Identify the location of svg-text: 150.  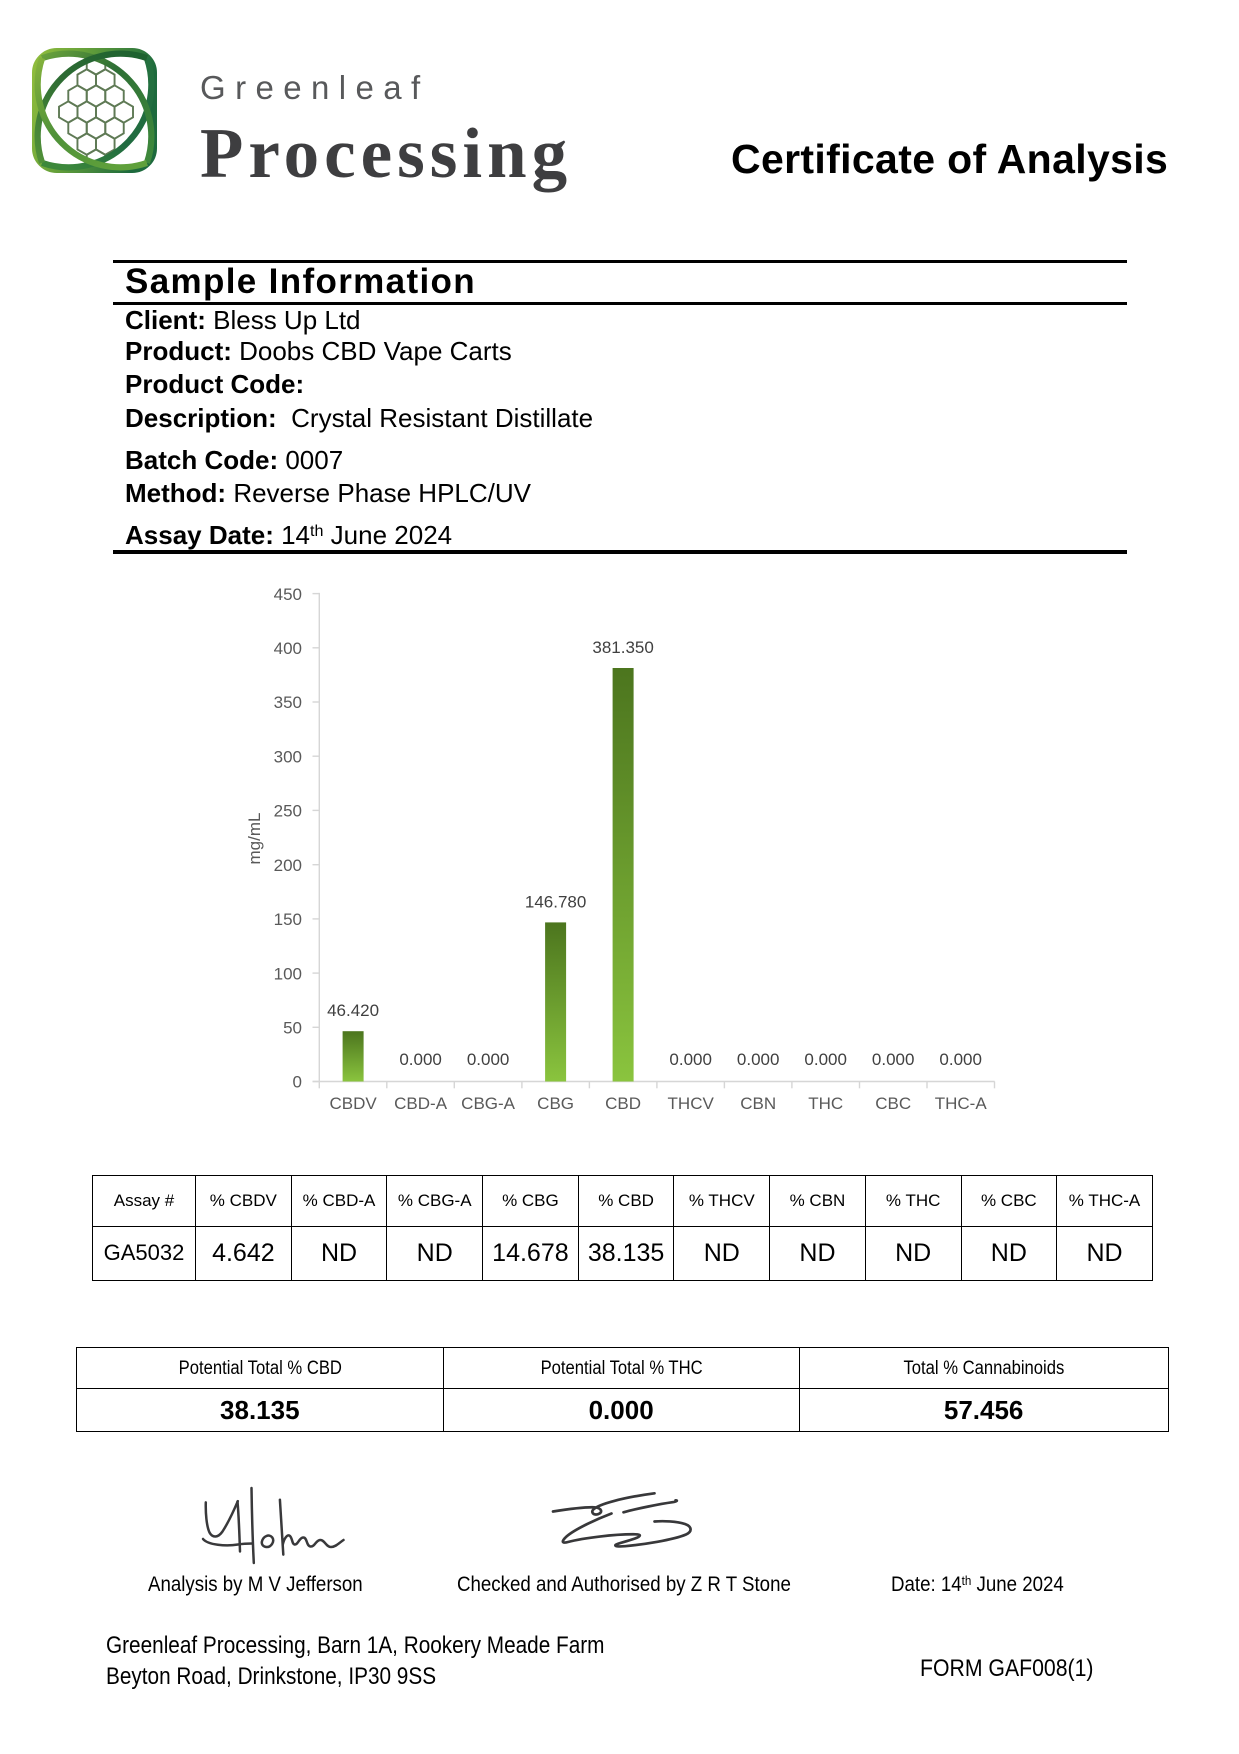
(288, 919).